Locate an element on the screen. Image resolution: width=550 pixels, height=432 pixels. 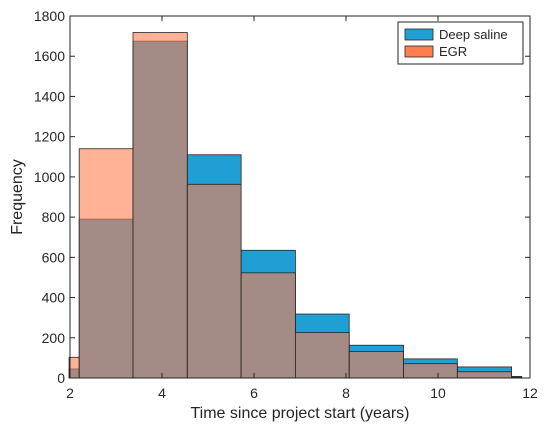
y-tick-label-8: 1600 is located at coordinates (49, 56).